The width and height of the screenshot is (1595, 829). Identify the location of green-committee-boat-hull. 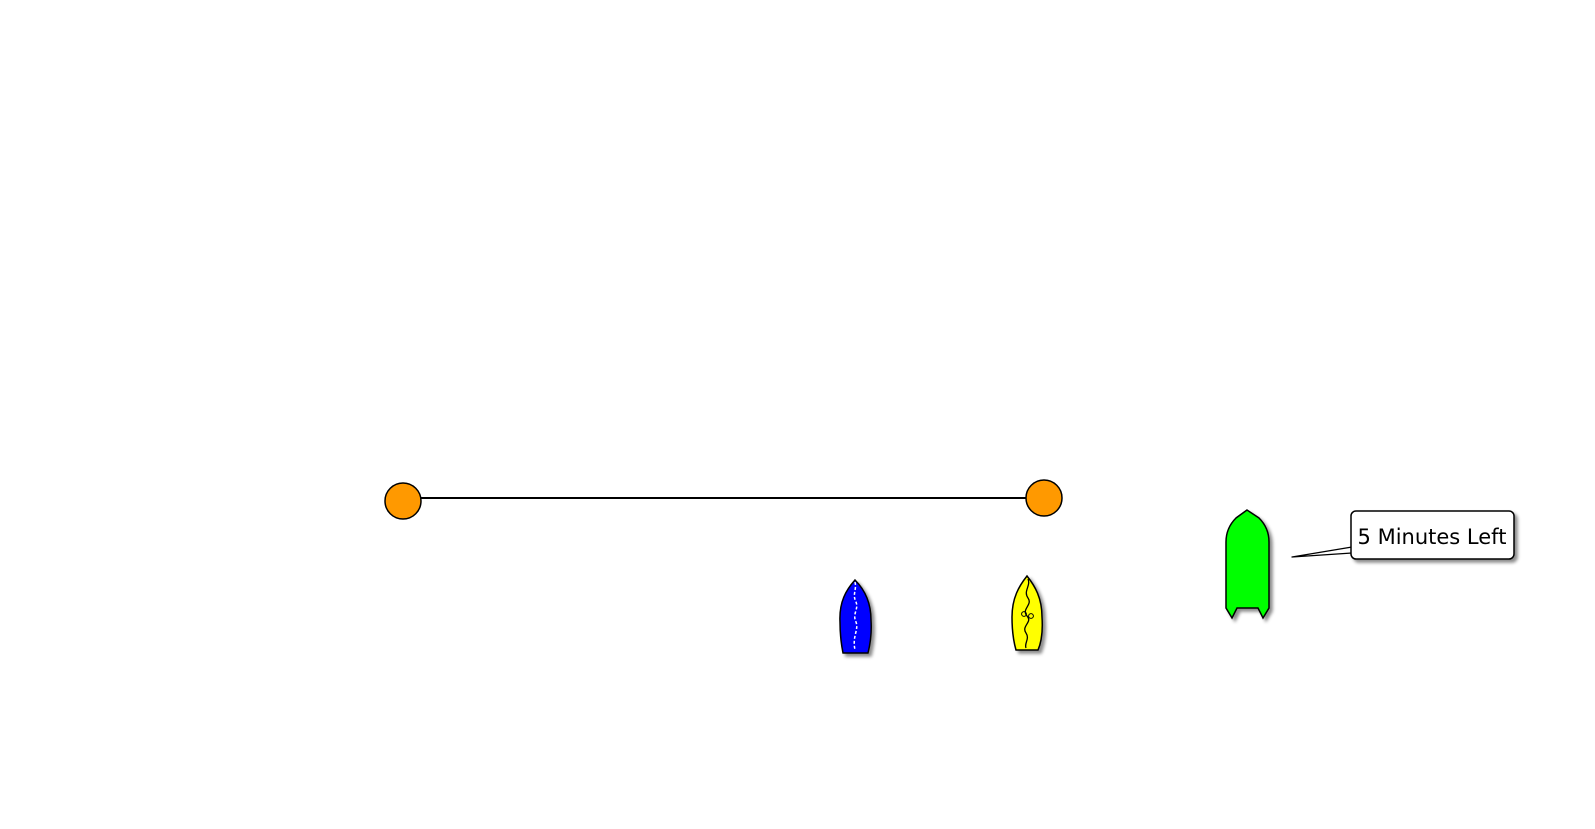
(1247, 564).